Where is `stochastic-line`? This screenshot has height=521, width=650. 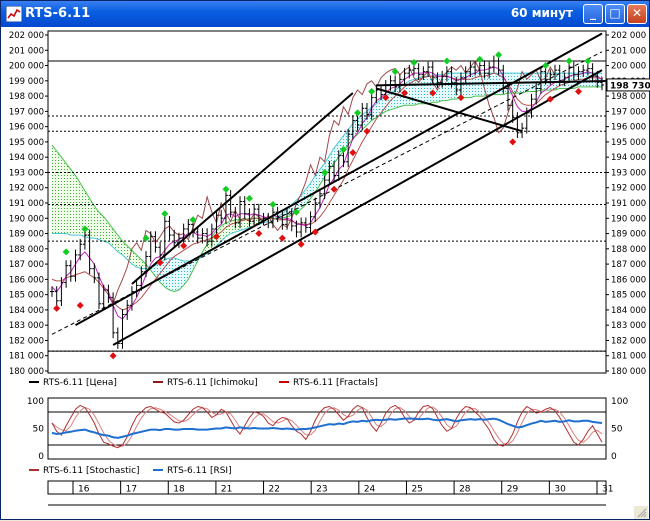
stochastic-line is located at coordinates (327, 426).